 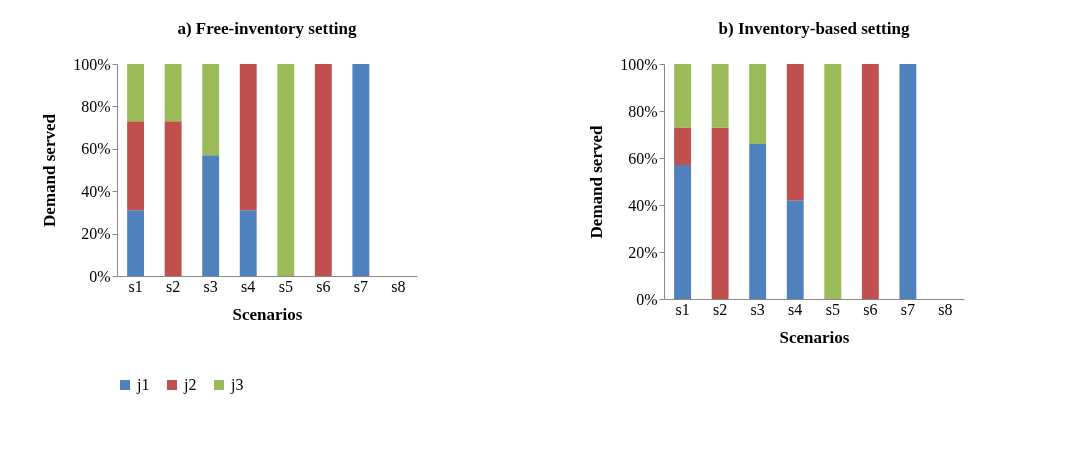 What do you see at coordinates (237, 385) in the screenshot?
I see `legend-label: j3` at bounding box center [237, 385].